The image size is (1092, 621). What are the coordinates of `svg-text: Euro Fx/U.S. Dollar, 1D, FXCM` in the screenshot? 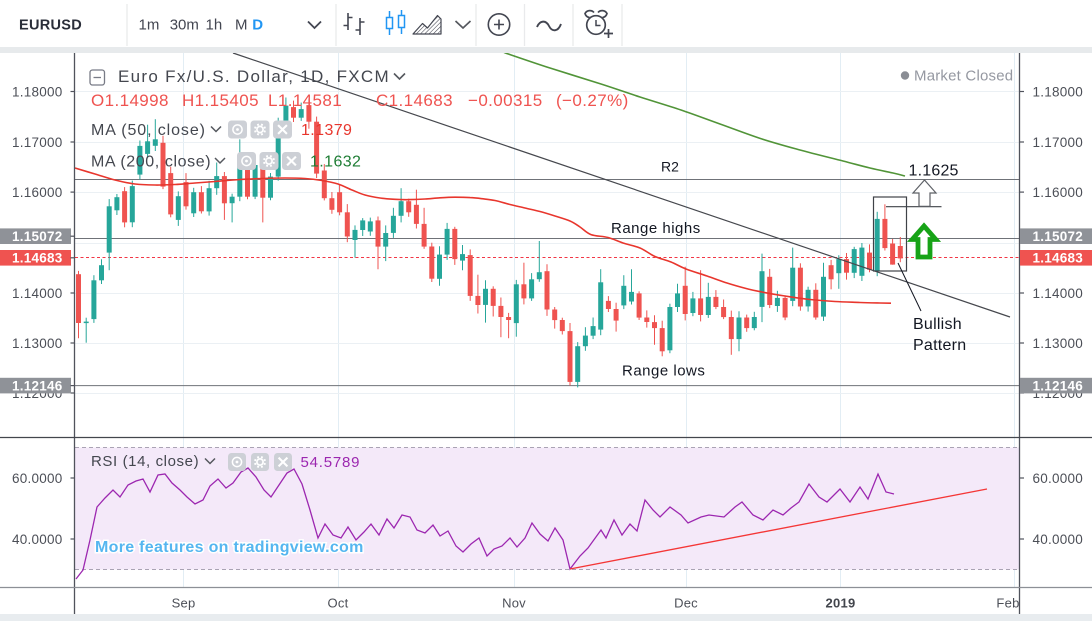 It's located at (254, 76).